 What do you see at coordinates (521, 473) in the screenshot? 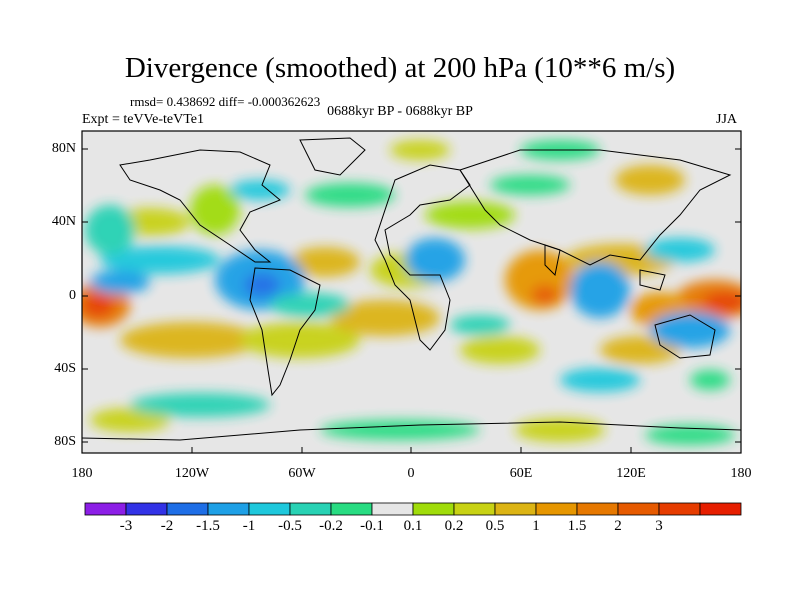
I see `x-tick-label: 60E` at bounding box center [521, 473].